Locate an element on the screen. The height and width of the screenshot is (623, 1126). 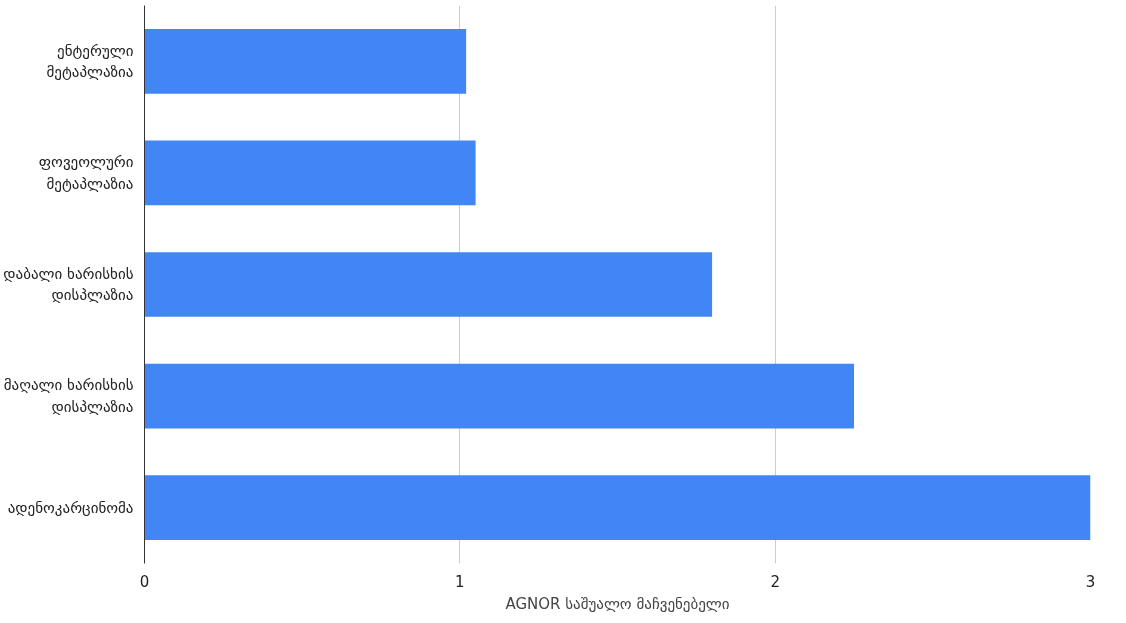
x-tick-label: 1 is located at coordinates (460, 581).